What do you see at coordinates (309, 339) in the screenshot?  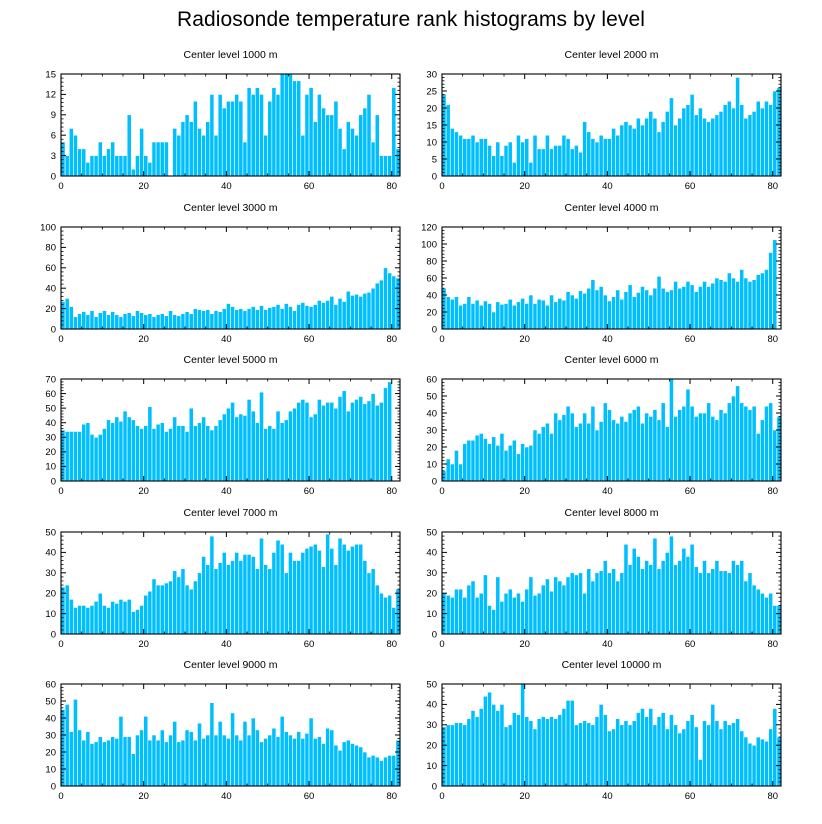 I see `x-tick-label: 60` at bounding box center [309, 339].